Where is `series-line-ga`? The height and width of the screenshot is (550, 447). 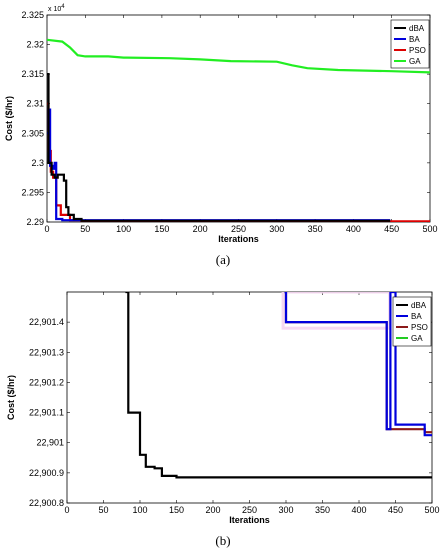
series-line-ga is located at coordinates (238, 56).